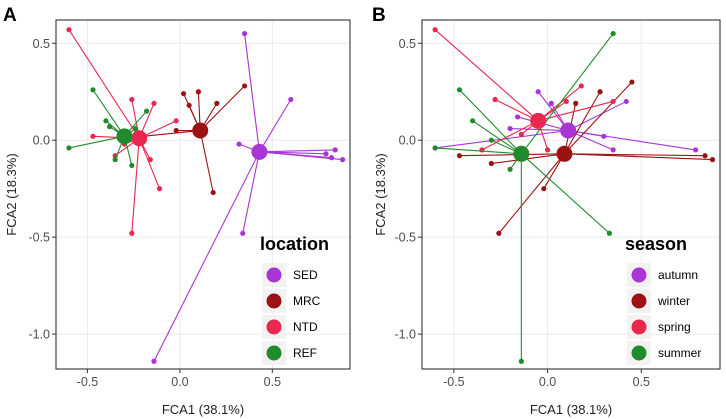  What do you see at coordinates (674, 327) in the screenshot?
I see `legend-label-spring: spring` at bounding box center [674, 327].